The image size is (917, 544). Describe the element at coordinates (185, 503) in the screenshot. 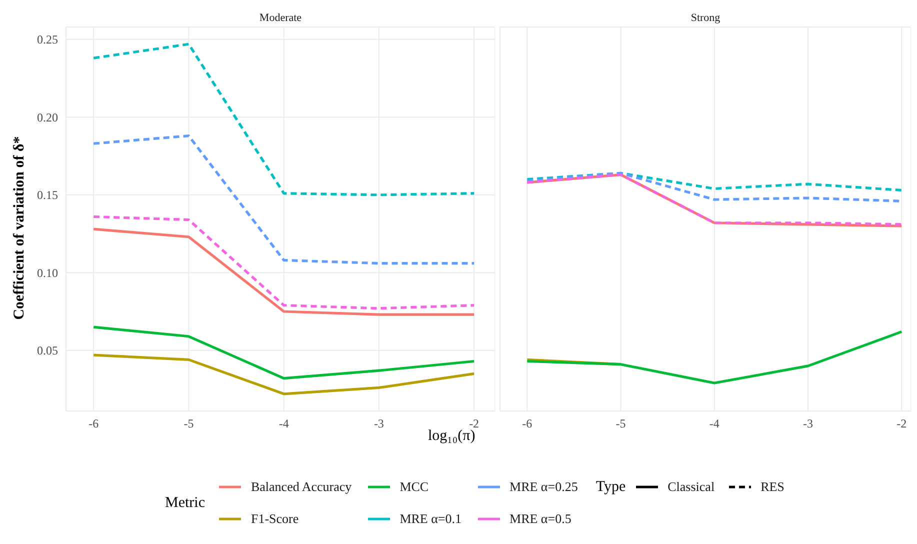

I see `legend-title: Metric` at that location.